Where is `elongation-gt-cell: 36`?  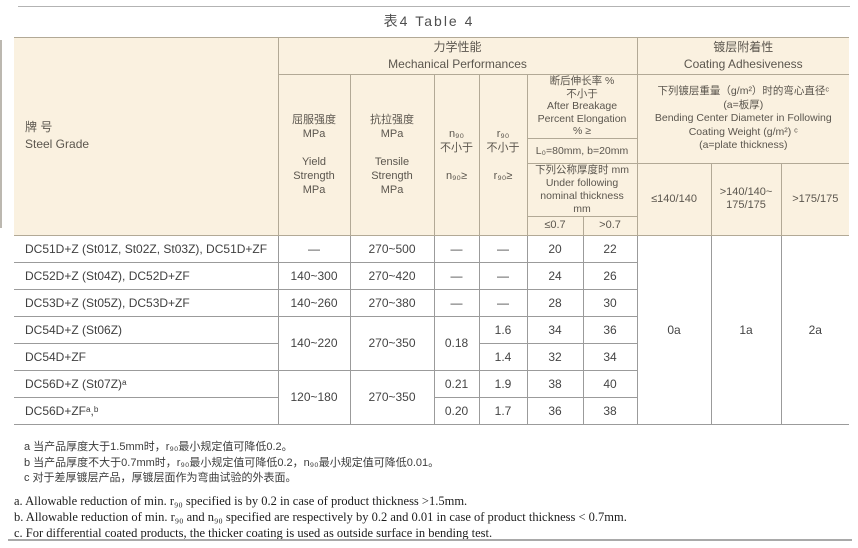 elongation-gt-cell: 36 is located at coordinates (610, 329).